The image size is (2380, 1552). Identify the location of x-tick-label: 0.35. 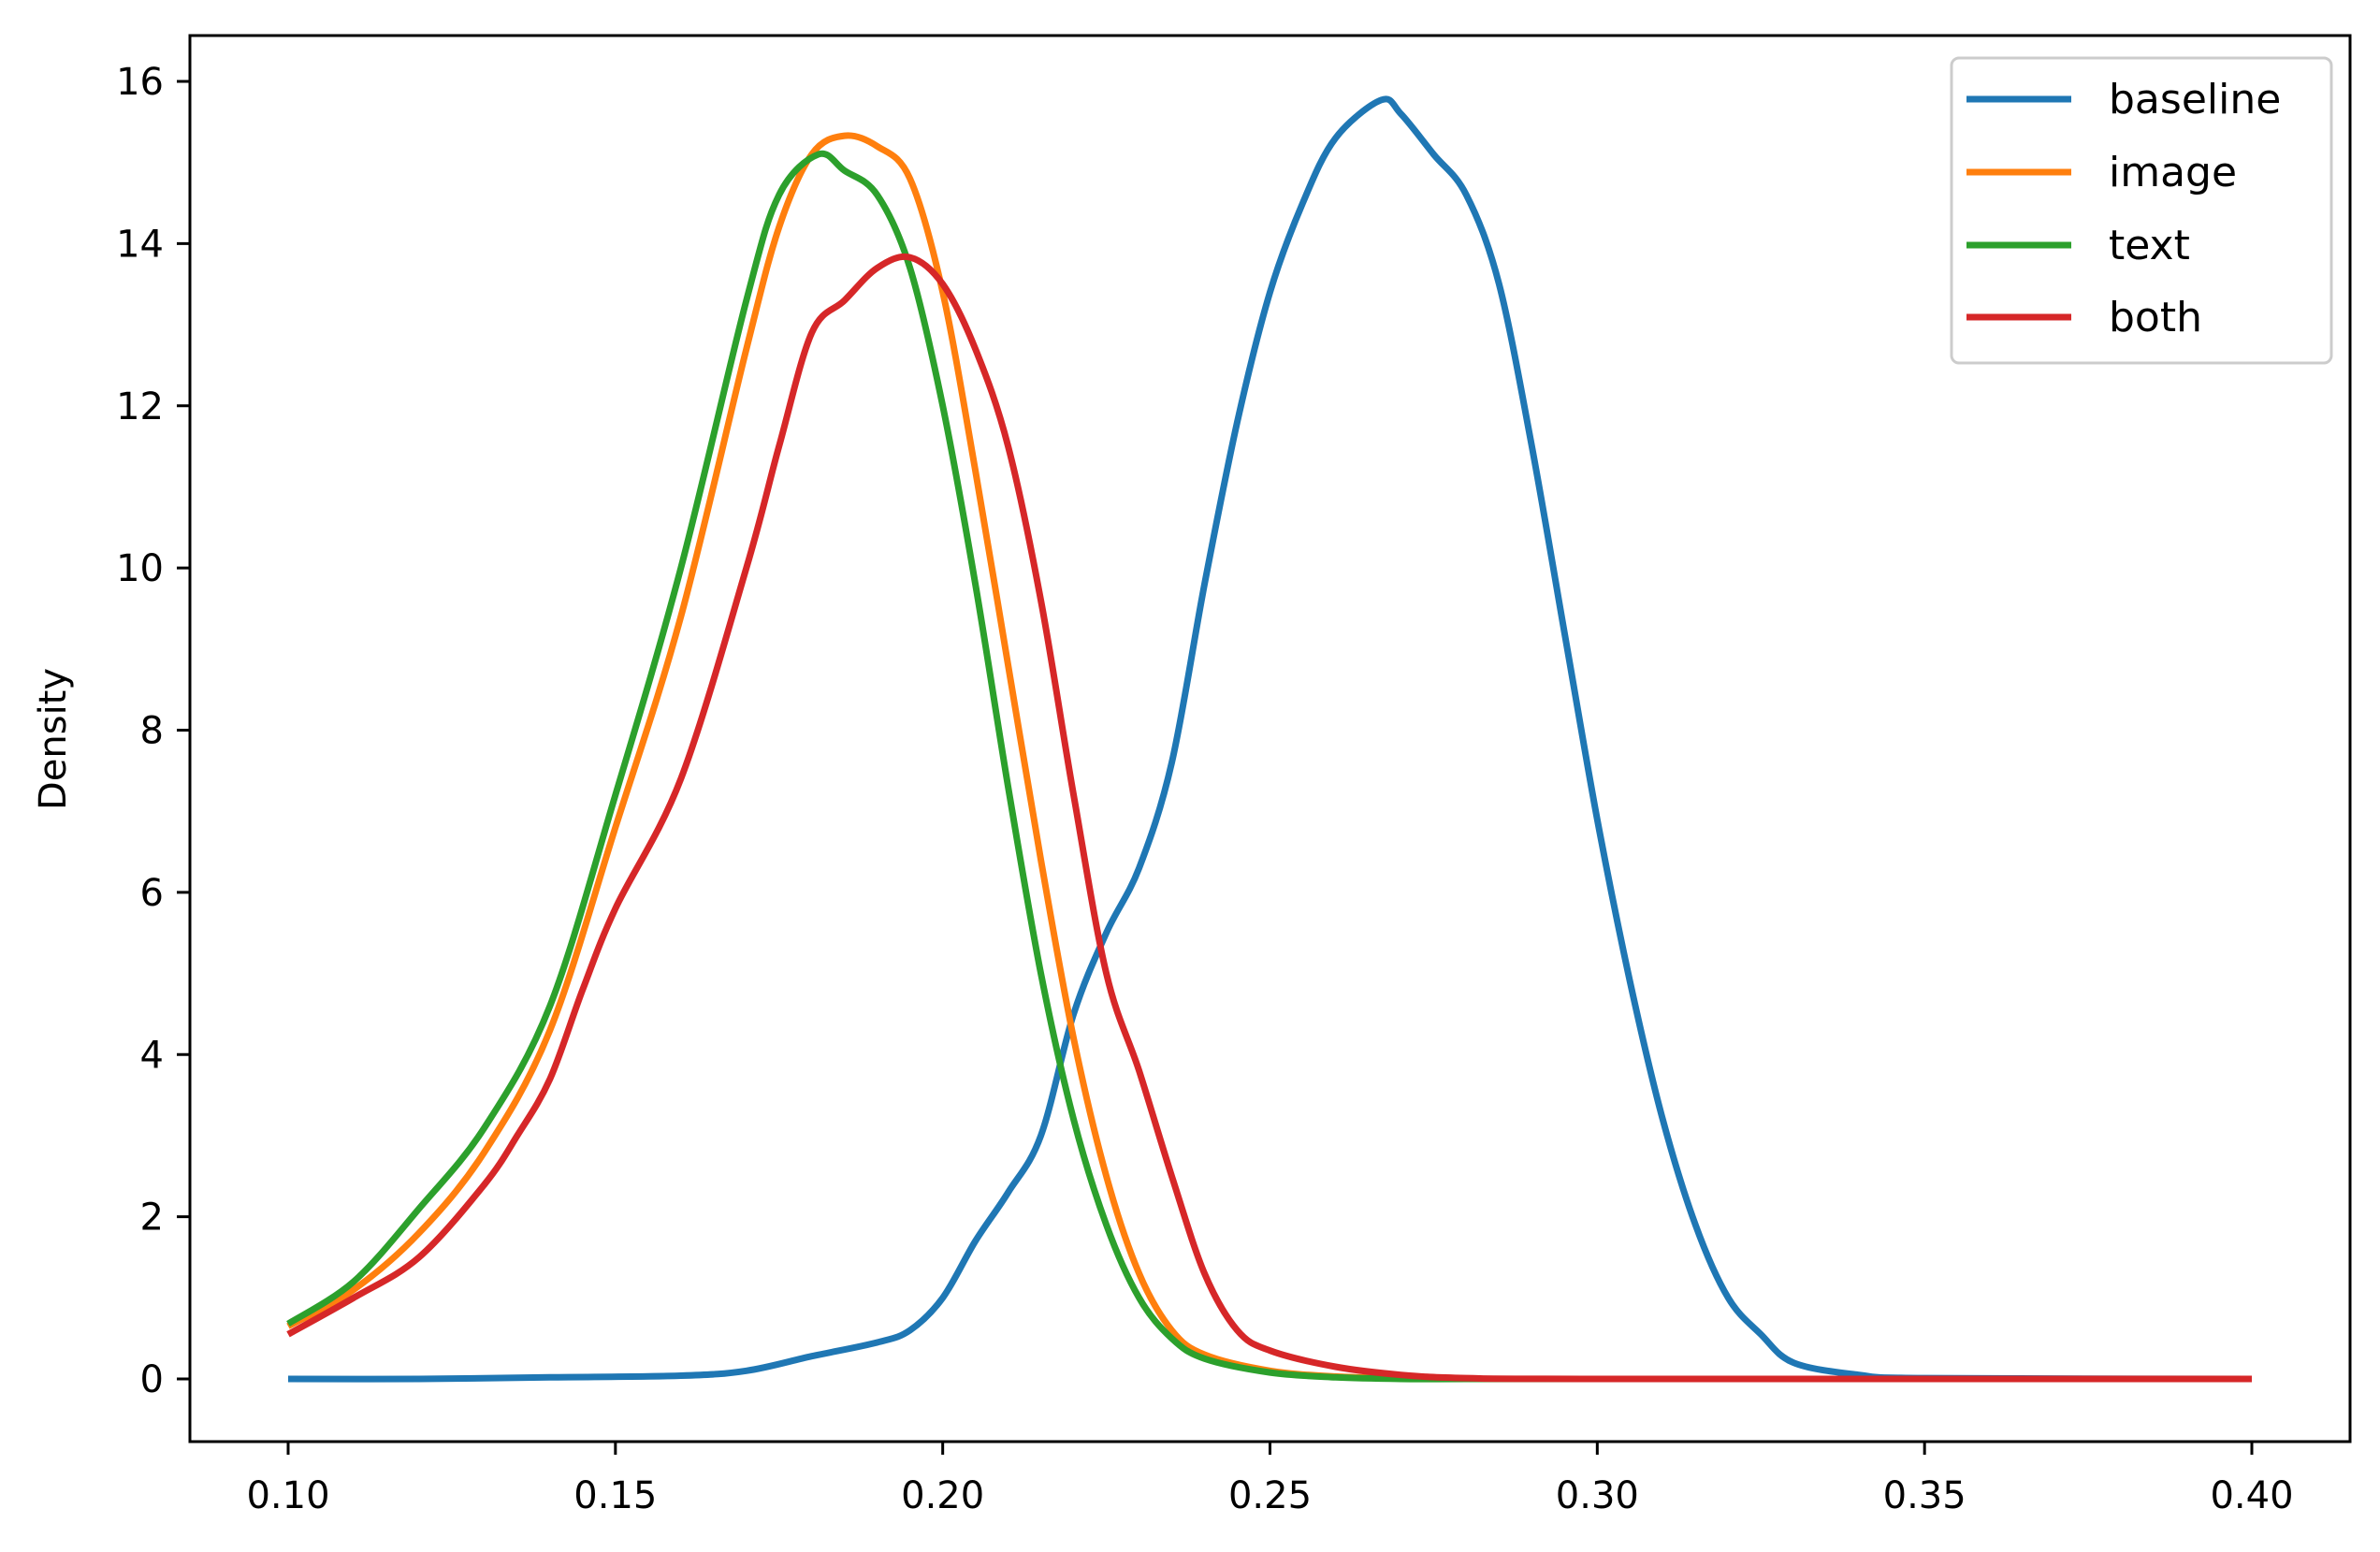
(1924, 1495).